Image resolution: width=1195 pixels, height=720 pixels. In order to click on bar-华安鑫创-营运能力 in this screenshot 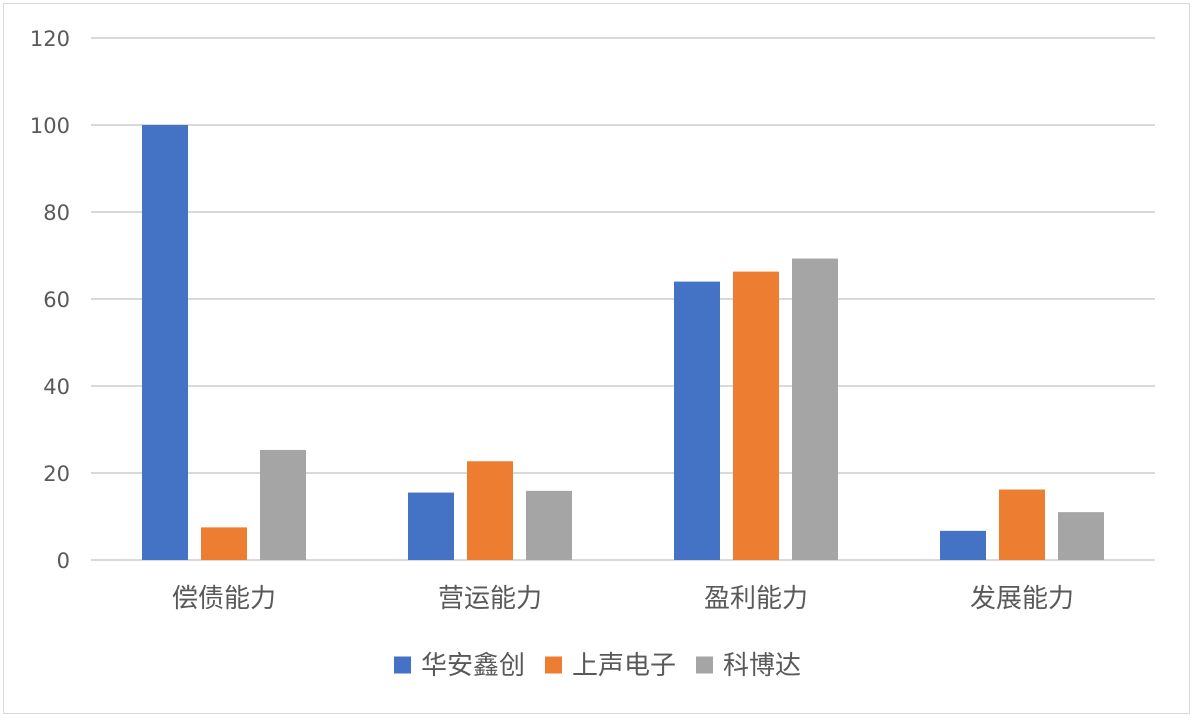, I will do `click(431, 526)`.